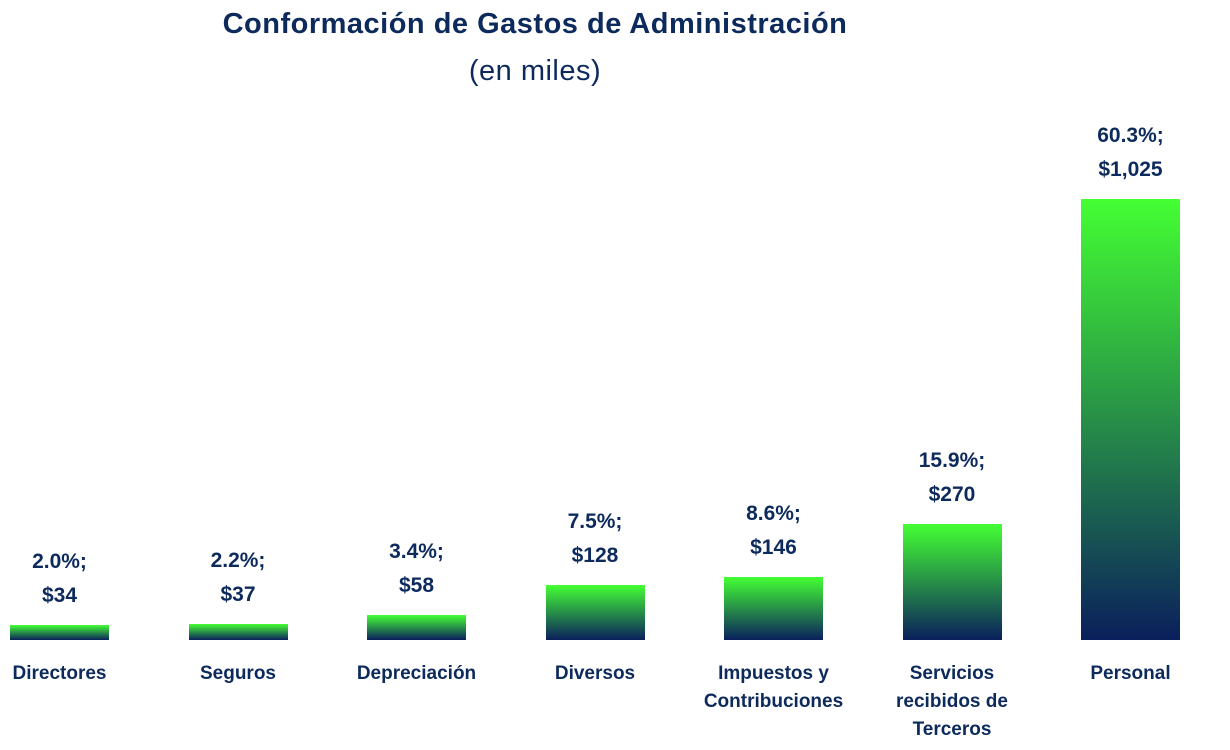  What do you see at coordinates (952, 701) in the screenshot?
I see `x-tick-label: Servicios recibidos de Terceros` at bounding box center [952, 701].